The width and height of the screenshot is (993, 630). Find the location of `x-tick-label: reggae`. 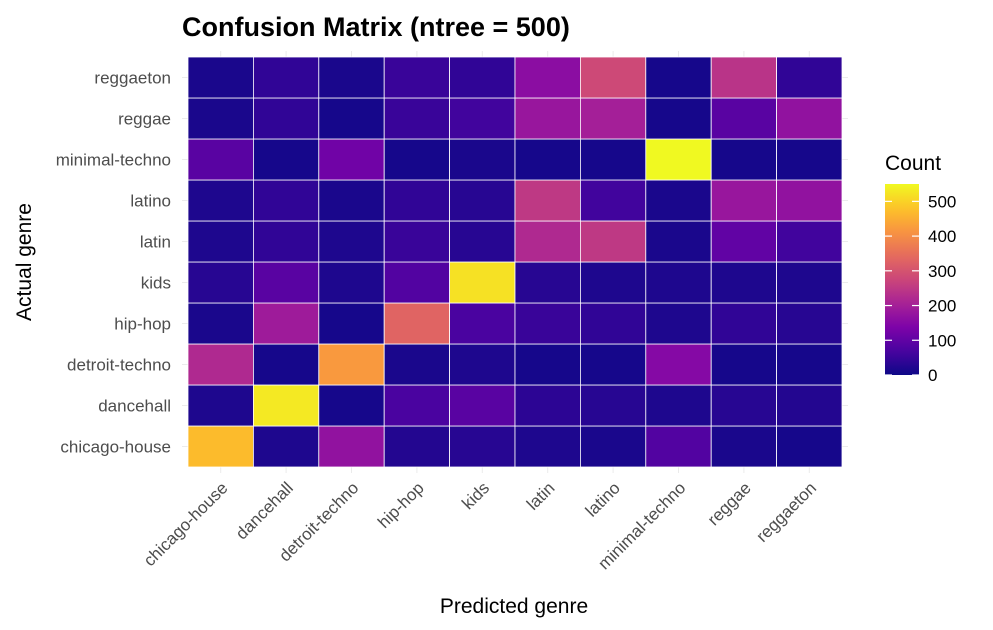

x-tick-label: reggae is located at coordinates (729, 503).